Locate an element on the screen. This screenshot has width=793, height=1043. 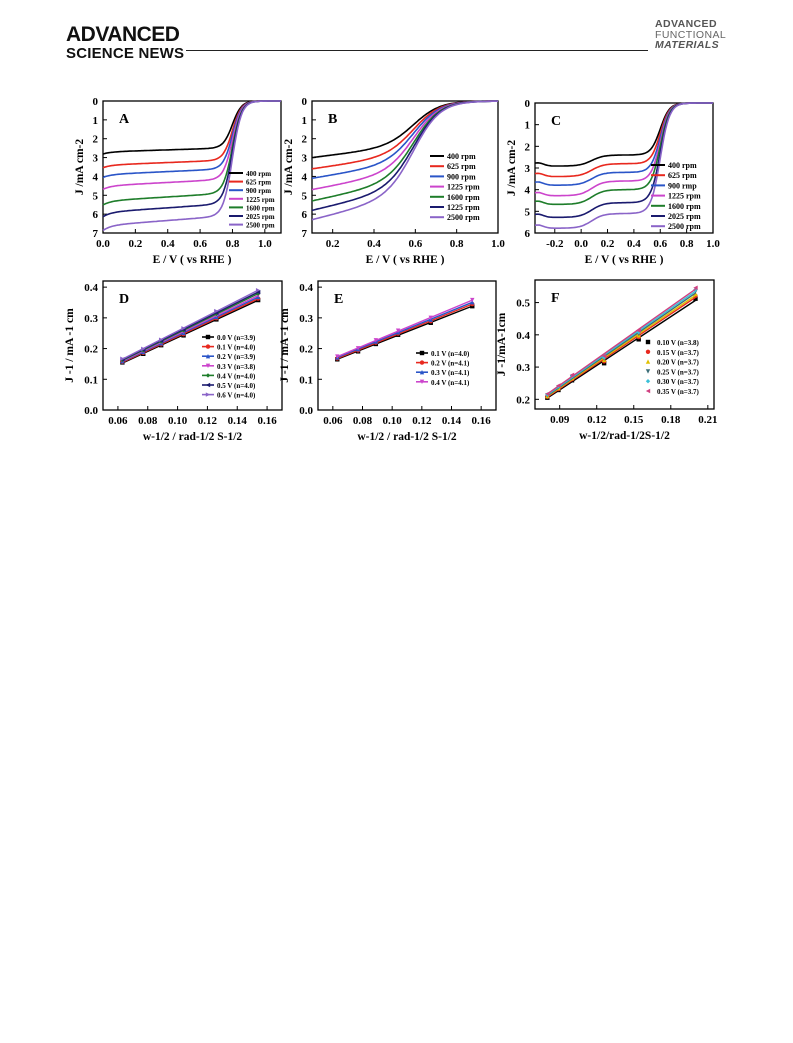
x-tick-label: 0.21 is located at coordinates (707, 420).